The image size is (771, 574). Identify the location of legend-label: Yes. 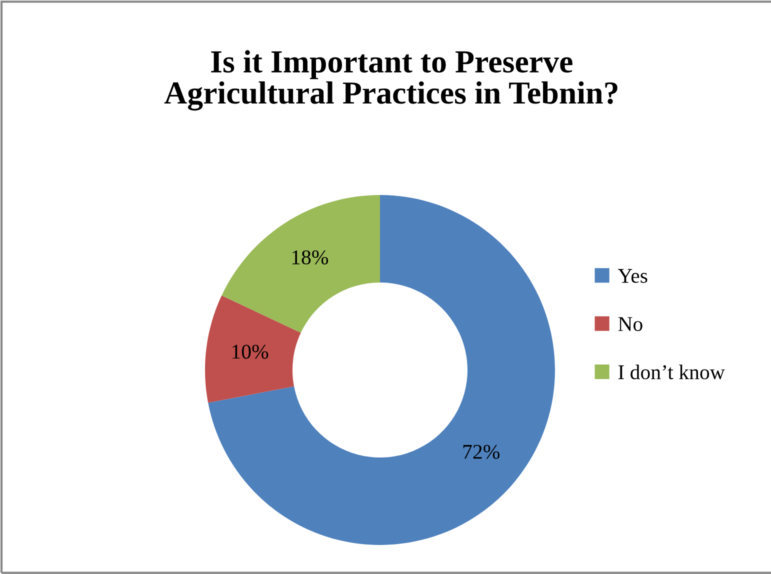
(633, 276).